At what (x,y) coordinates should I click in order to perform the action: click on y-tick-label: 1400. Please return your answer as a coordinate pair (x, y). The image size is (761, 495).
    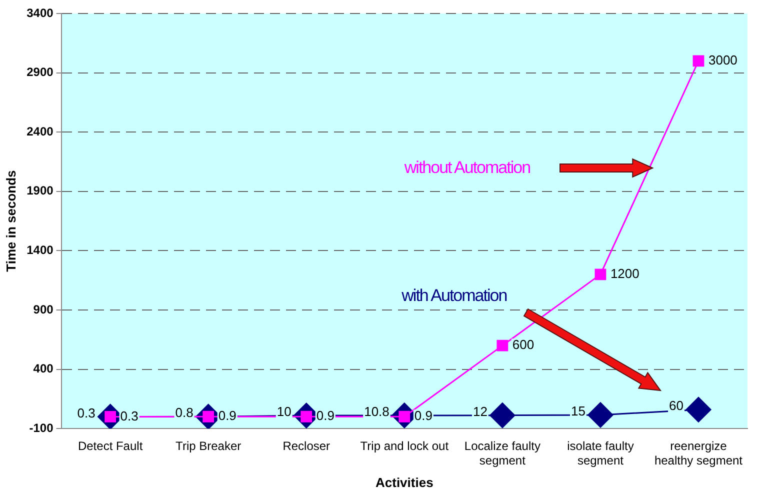
    Looking at the image, I should click on (40, 250).